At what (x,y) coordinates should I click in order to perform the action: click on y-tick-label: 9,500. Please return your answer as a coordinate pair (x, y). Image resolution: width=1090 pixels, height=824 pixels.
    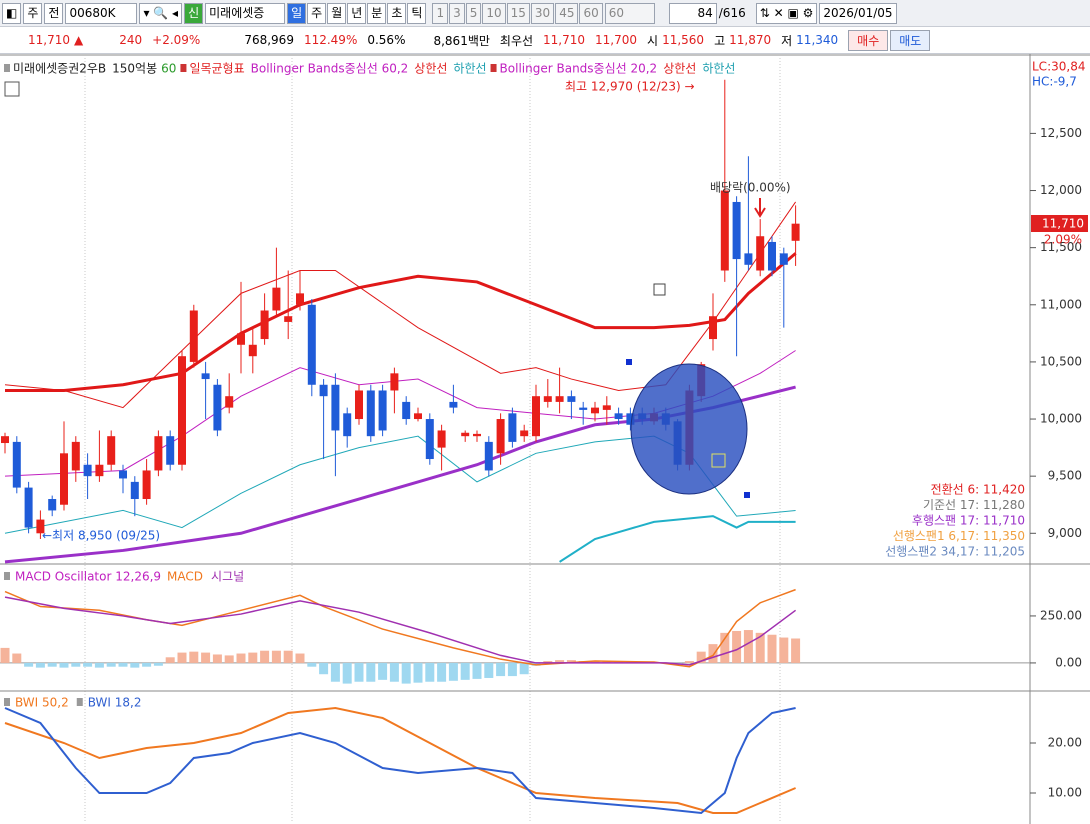
    Looking at the image, I should click on (1065, 476).